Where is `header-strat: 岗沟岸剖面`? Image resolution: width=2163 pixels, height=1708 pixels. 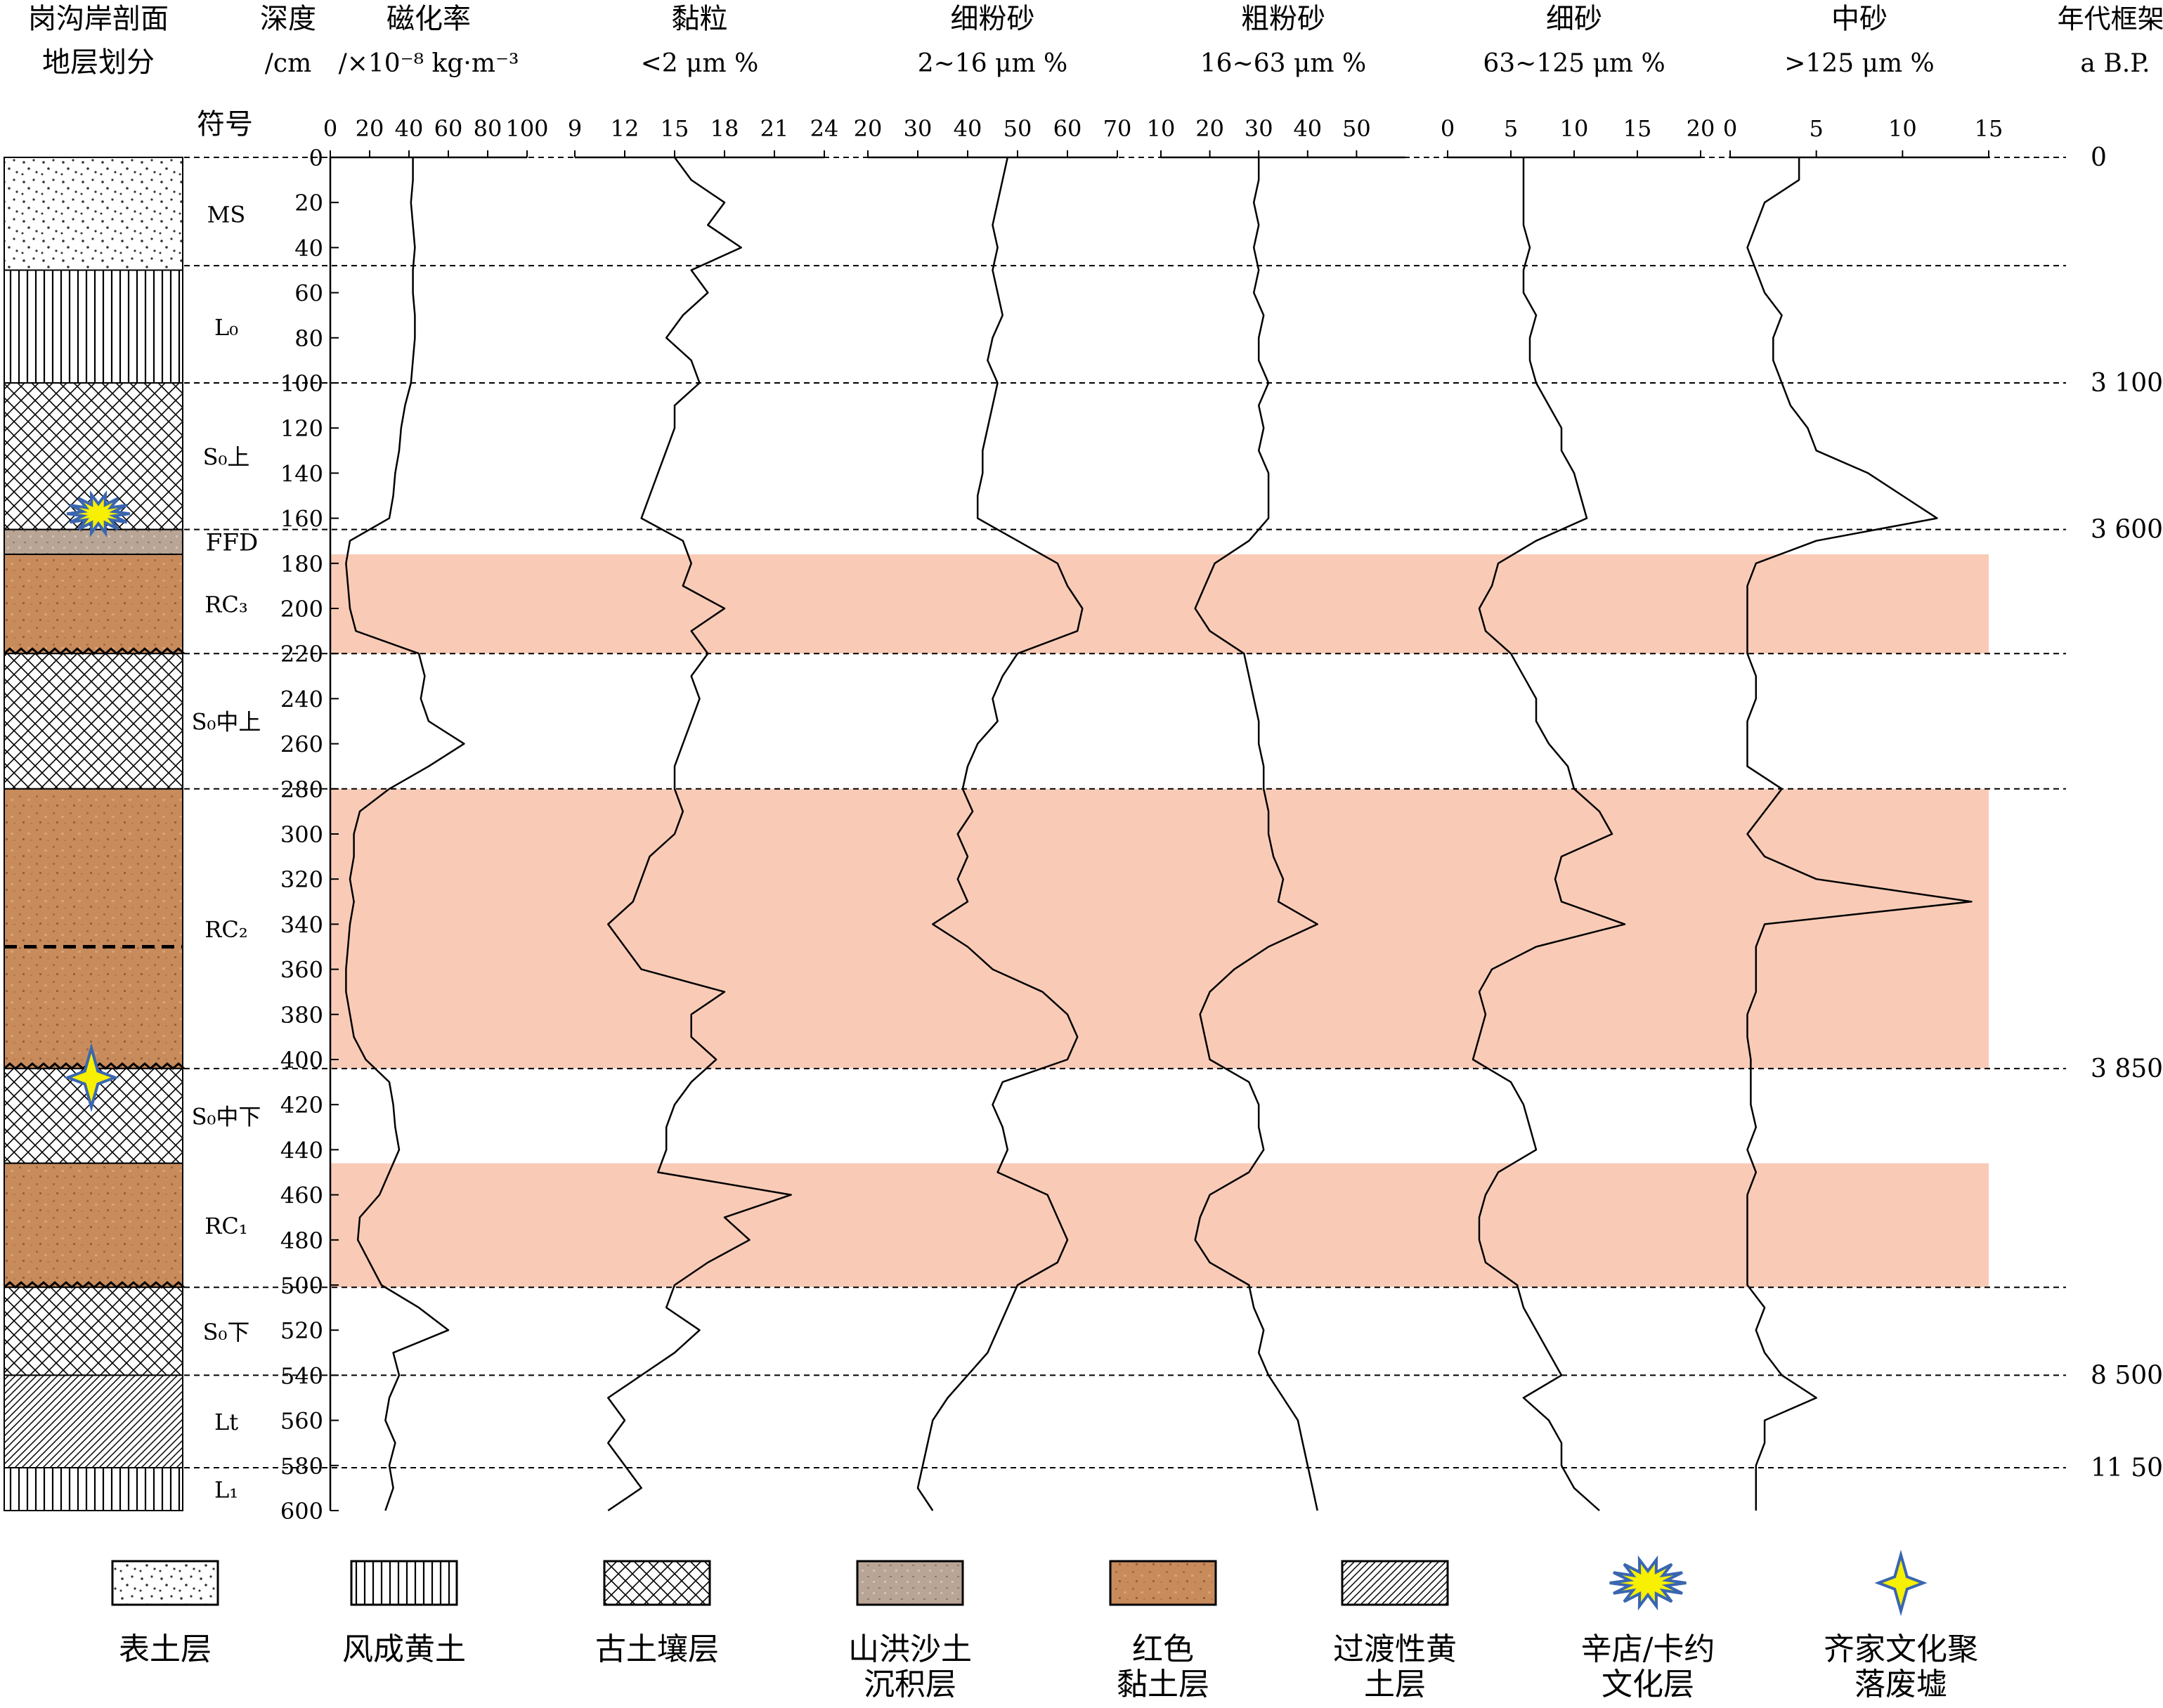 header-strat: 岗沟岸剖面 is located at coordinates (98, 19).